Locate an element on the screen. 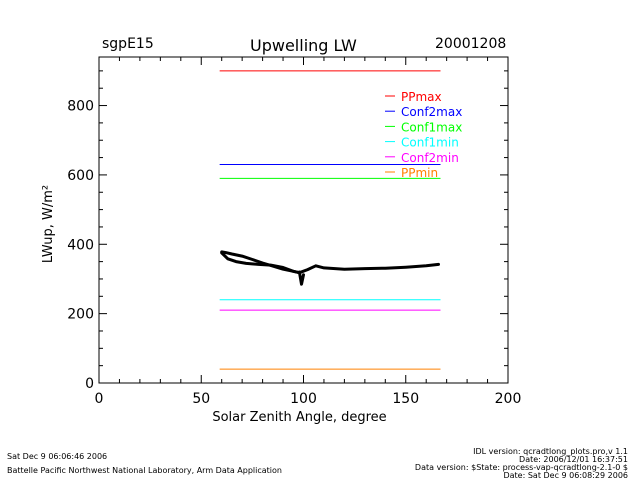 Image resolution: width=640 pixels, height=480 pixels. y-tick-label: 400 is located at coordinates (80, 245).